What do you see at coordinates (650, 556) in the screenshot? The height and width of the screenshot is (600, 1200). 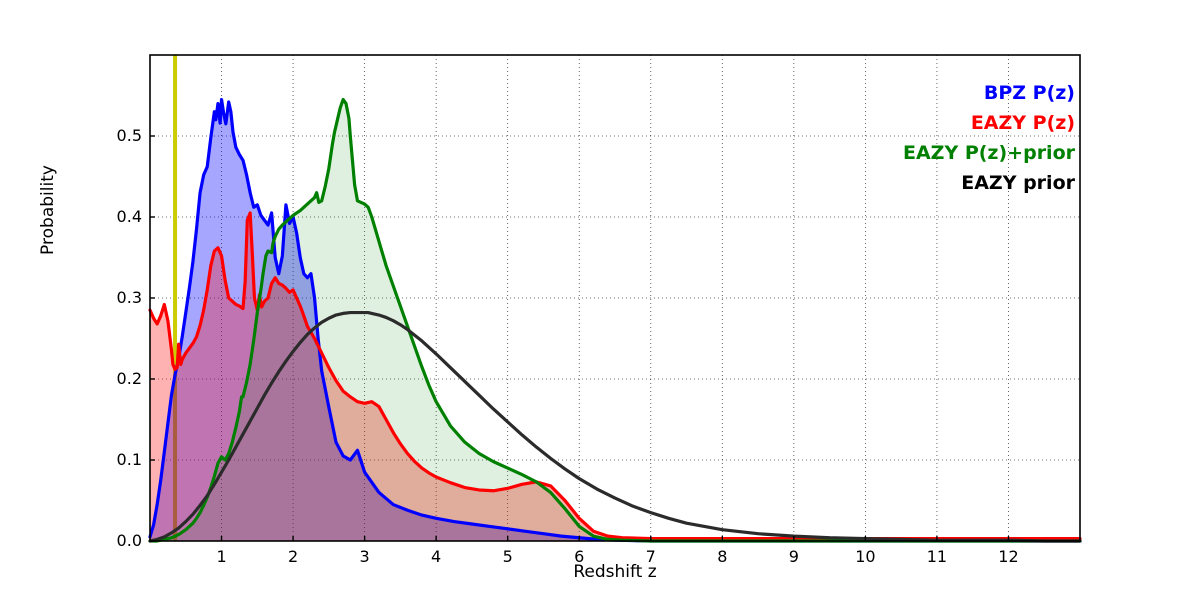 I see `x-tick-label: 7` at bounding box center [650, 556].